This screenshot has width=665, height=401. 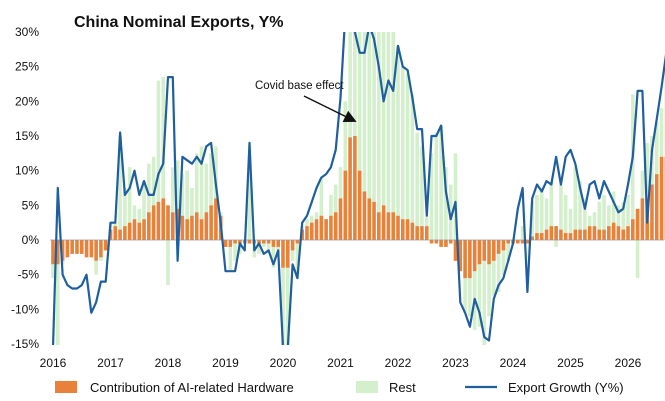 What do you see at coordinates (31, 205) in the screenshot?
I see `y-tick-label: 5%` at bounding box center [31, 205].